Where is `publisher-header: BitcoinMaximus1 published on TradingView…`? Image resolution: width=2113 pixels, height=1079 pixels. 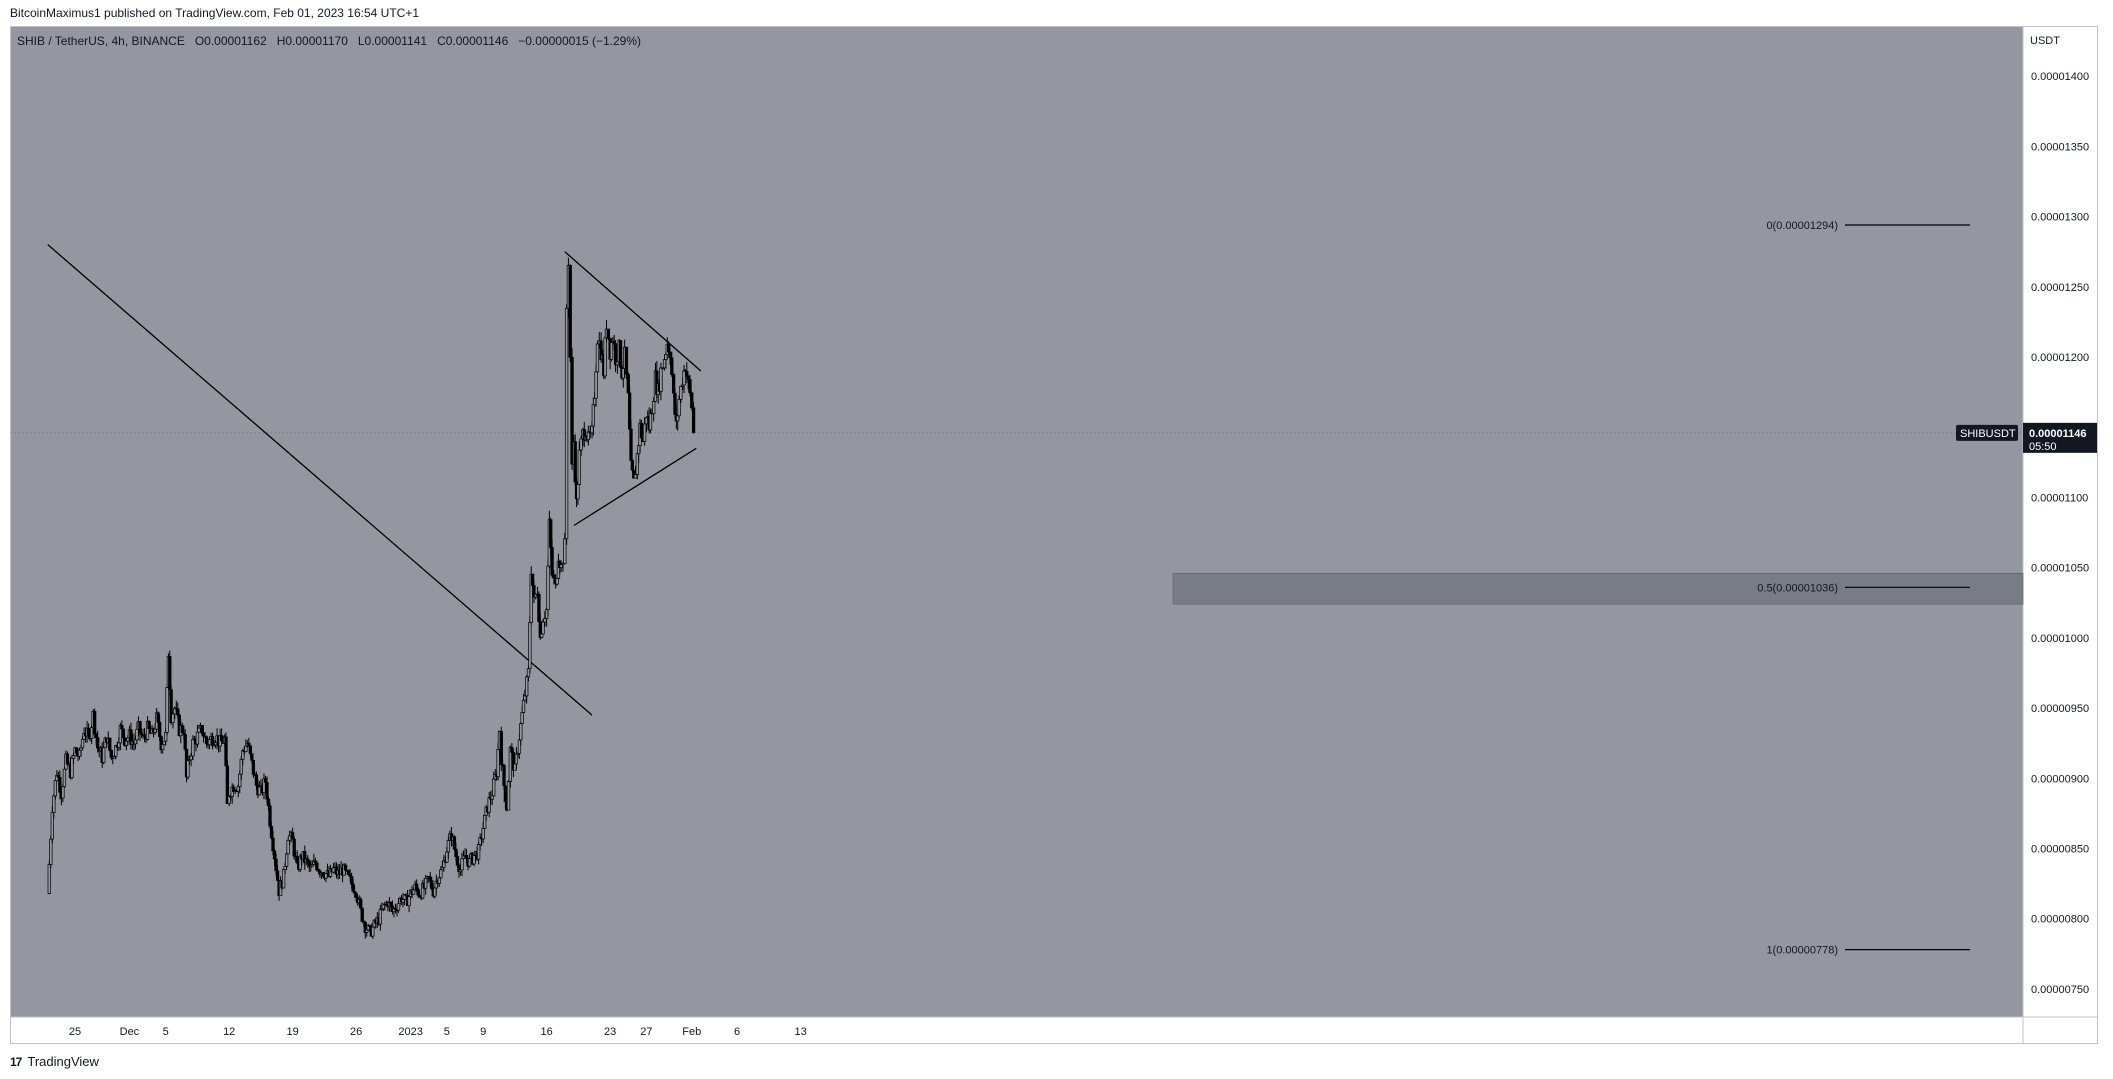
publisher-header: BitcoinMaximus1 published on TradingView… is located at coordinates (215, 13).